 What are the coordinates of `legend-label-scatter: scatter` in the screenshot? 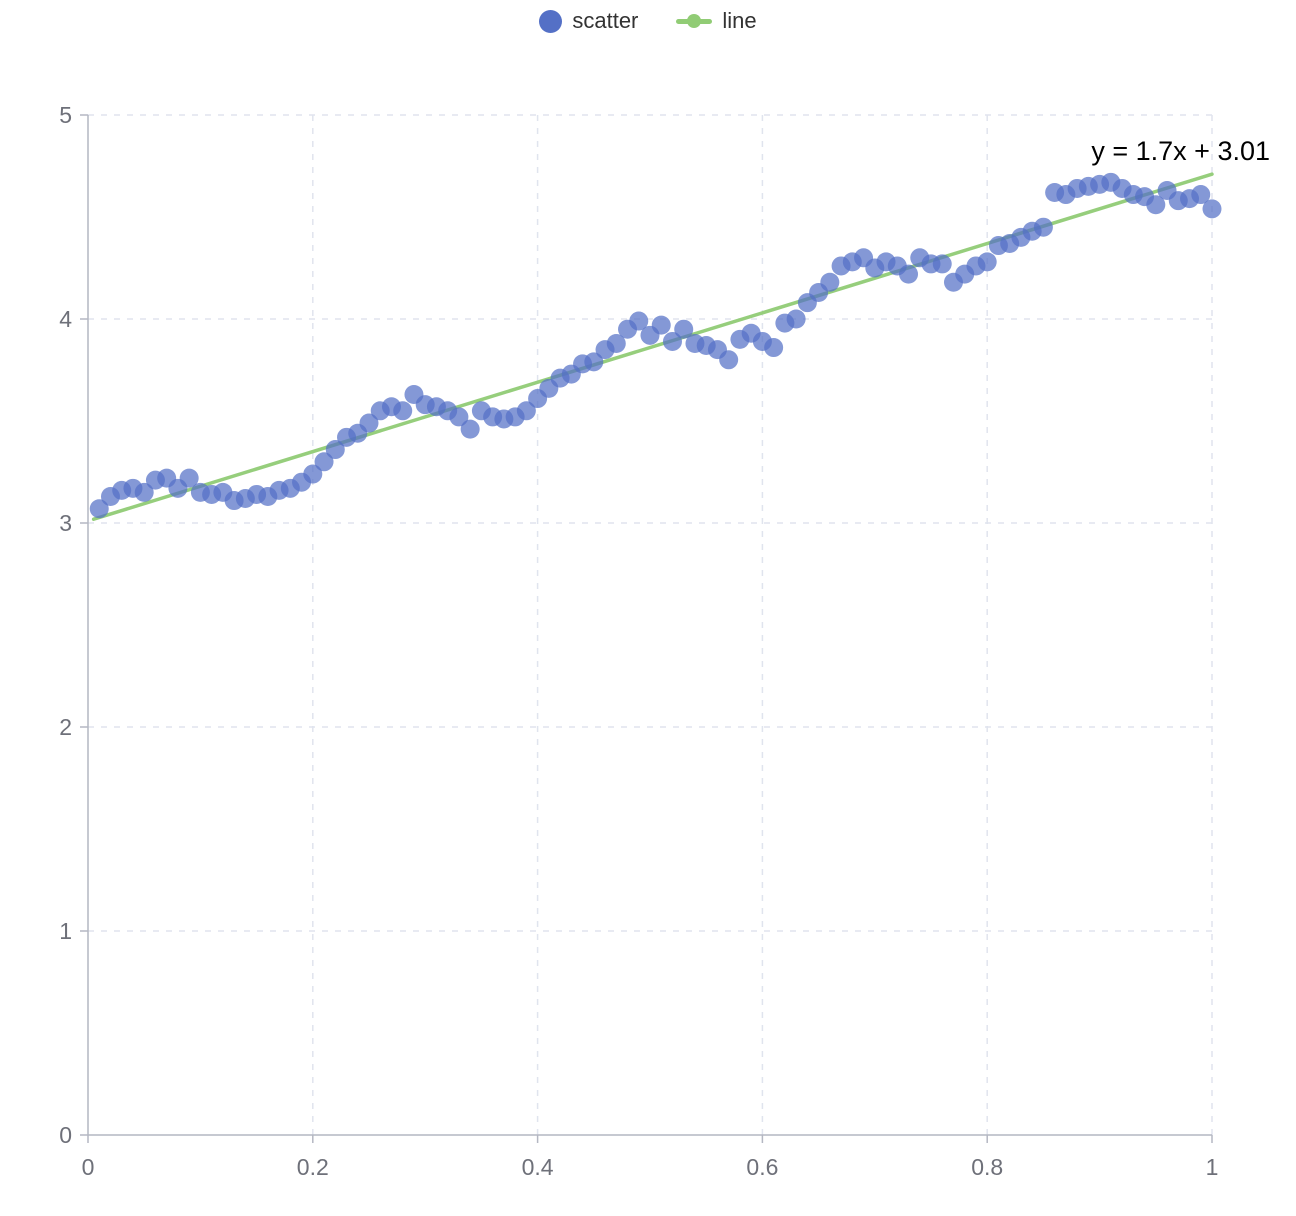 It's located at (605, 20).